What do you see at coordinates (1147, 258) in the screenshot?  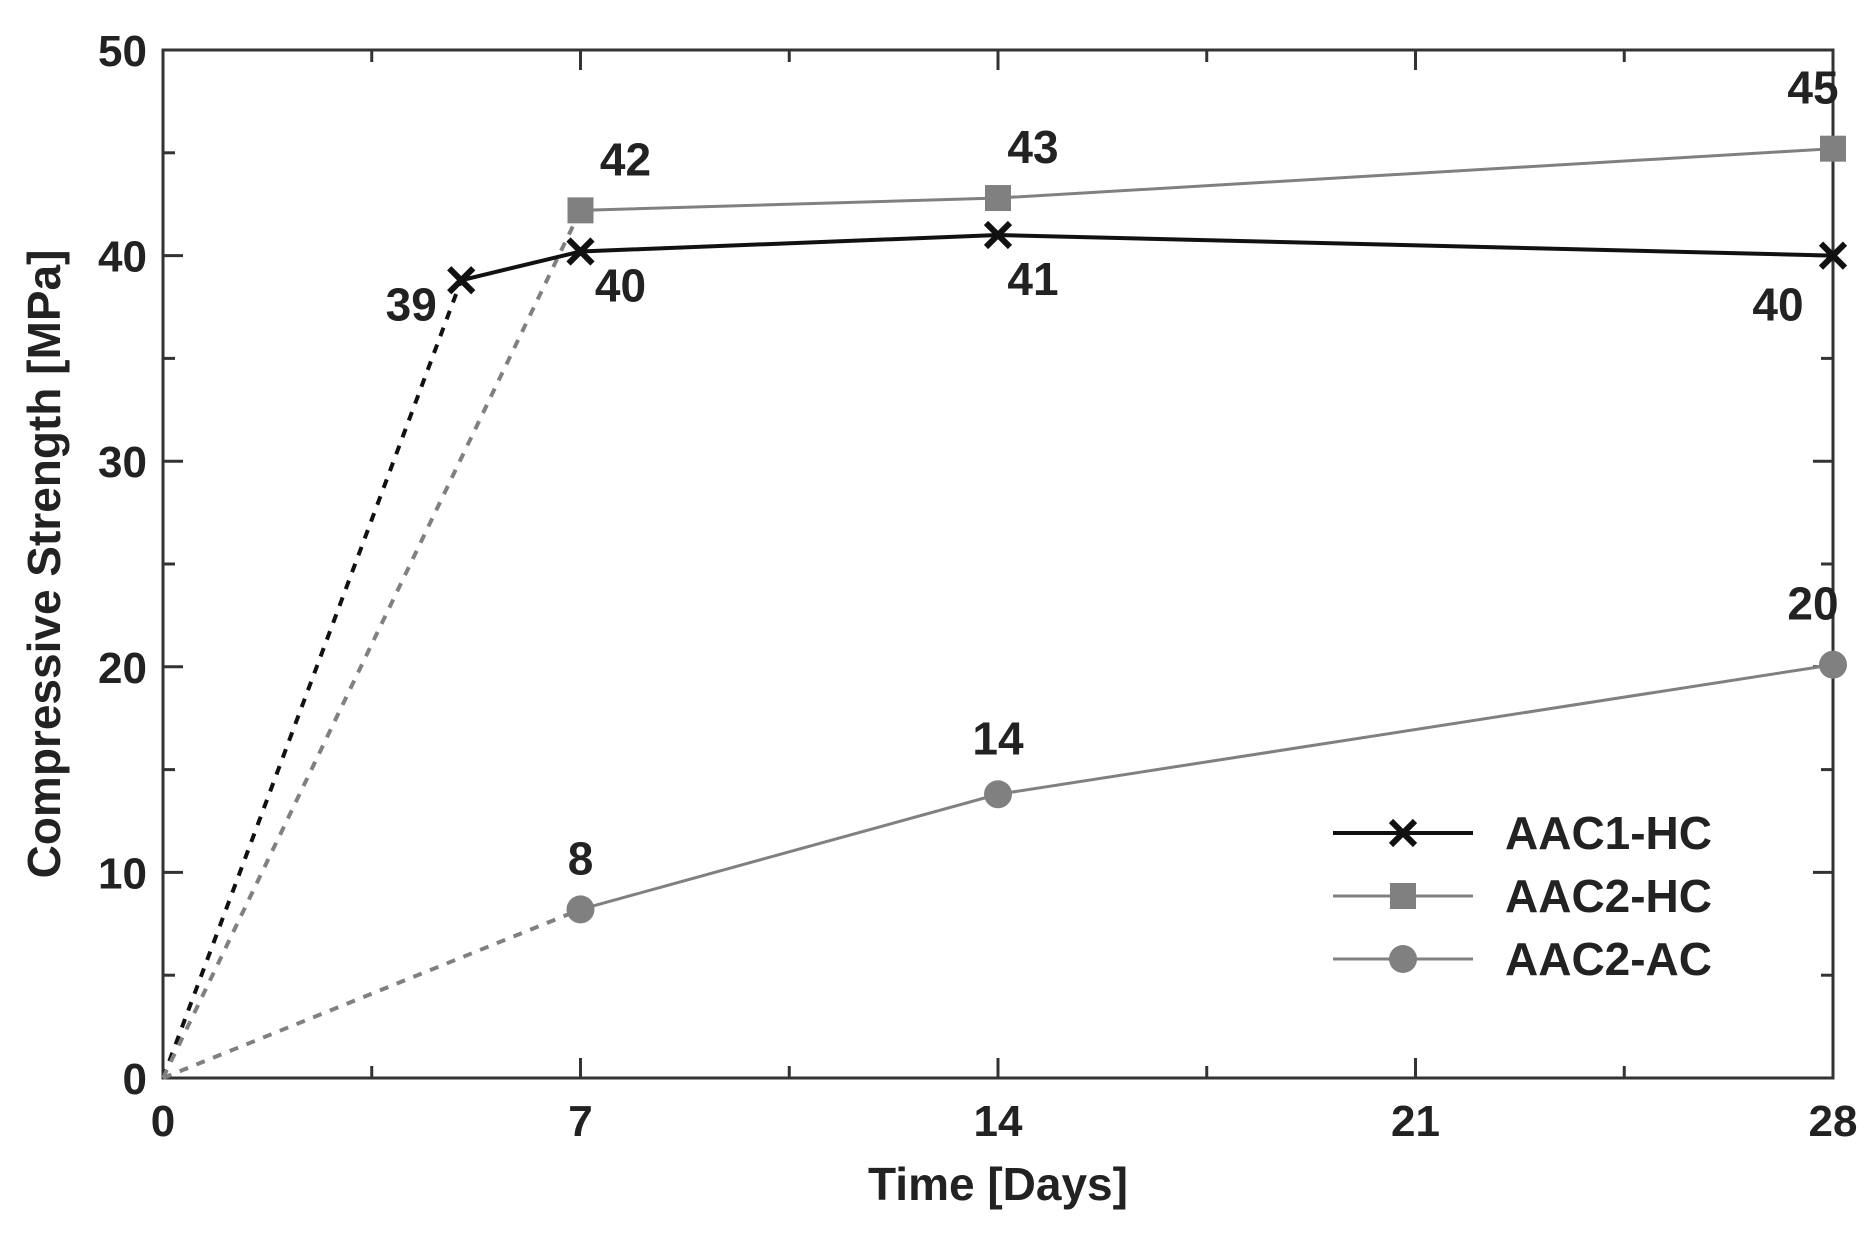 I see `series-line-AAC1-HC` at bounding box center [1147, 258].